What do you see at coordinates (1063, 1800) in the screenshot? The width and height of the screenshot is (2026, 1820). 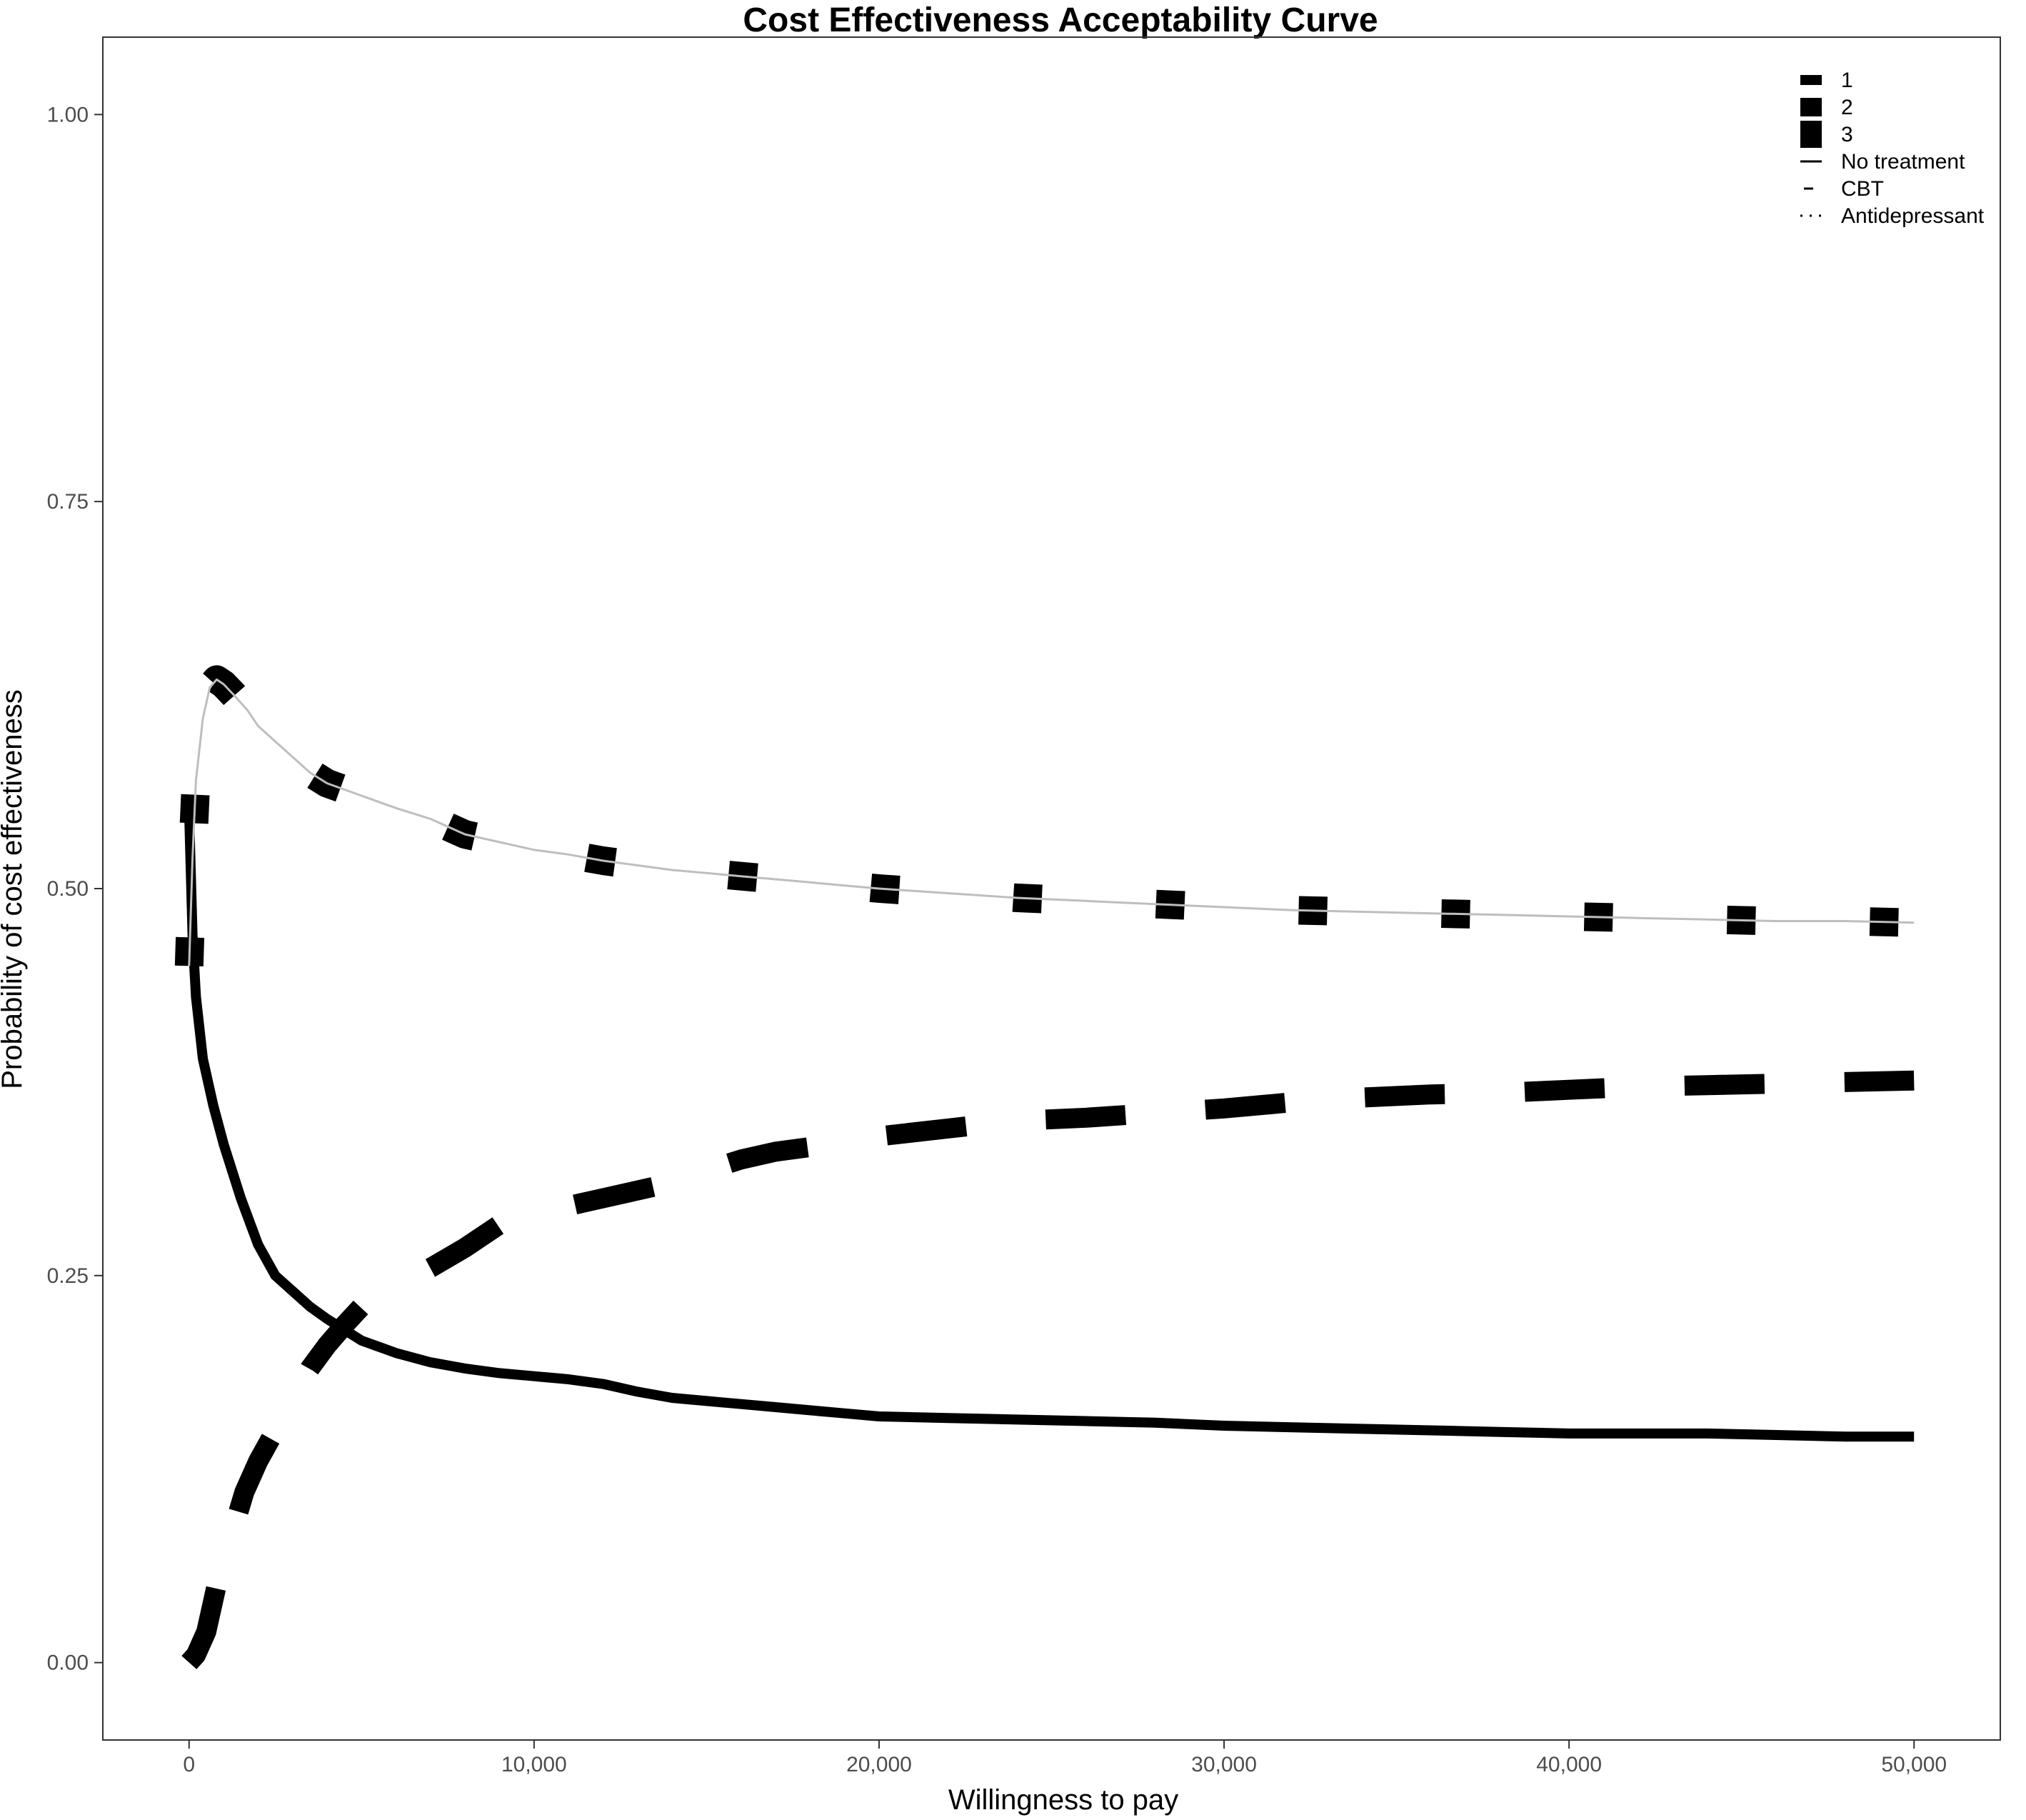 I see `x-axis-title: Willingness to pay` at bounding box center [1063, 1800].